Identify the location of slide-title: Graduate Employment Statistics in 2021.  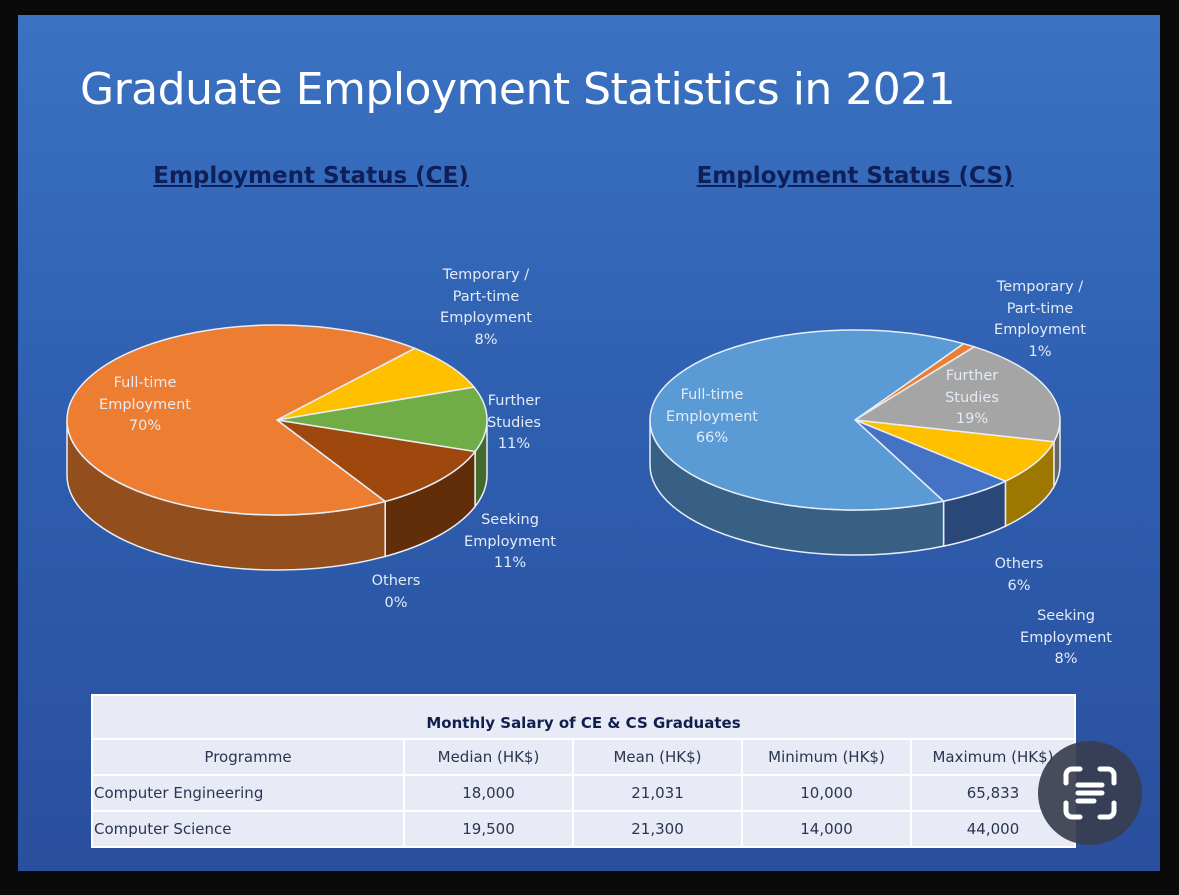
(518, 89).